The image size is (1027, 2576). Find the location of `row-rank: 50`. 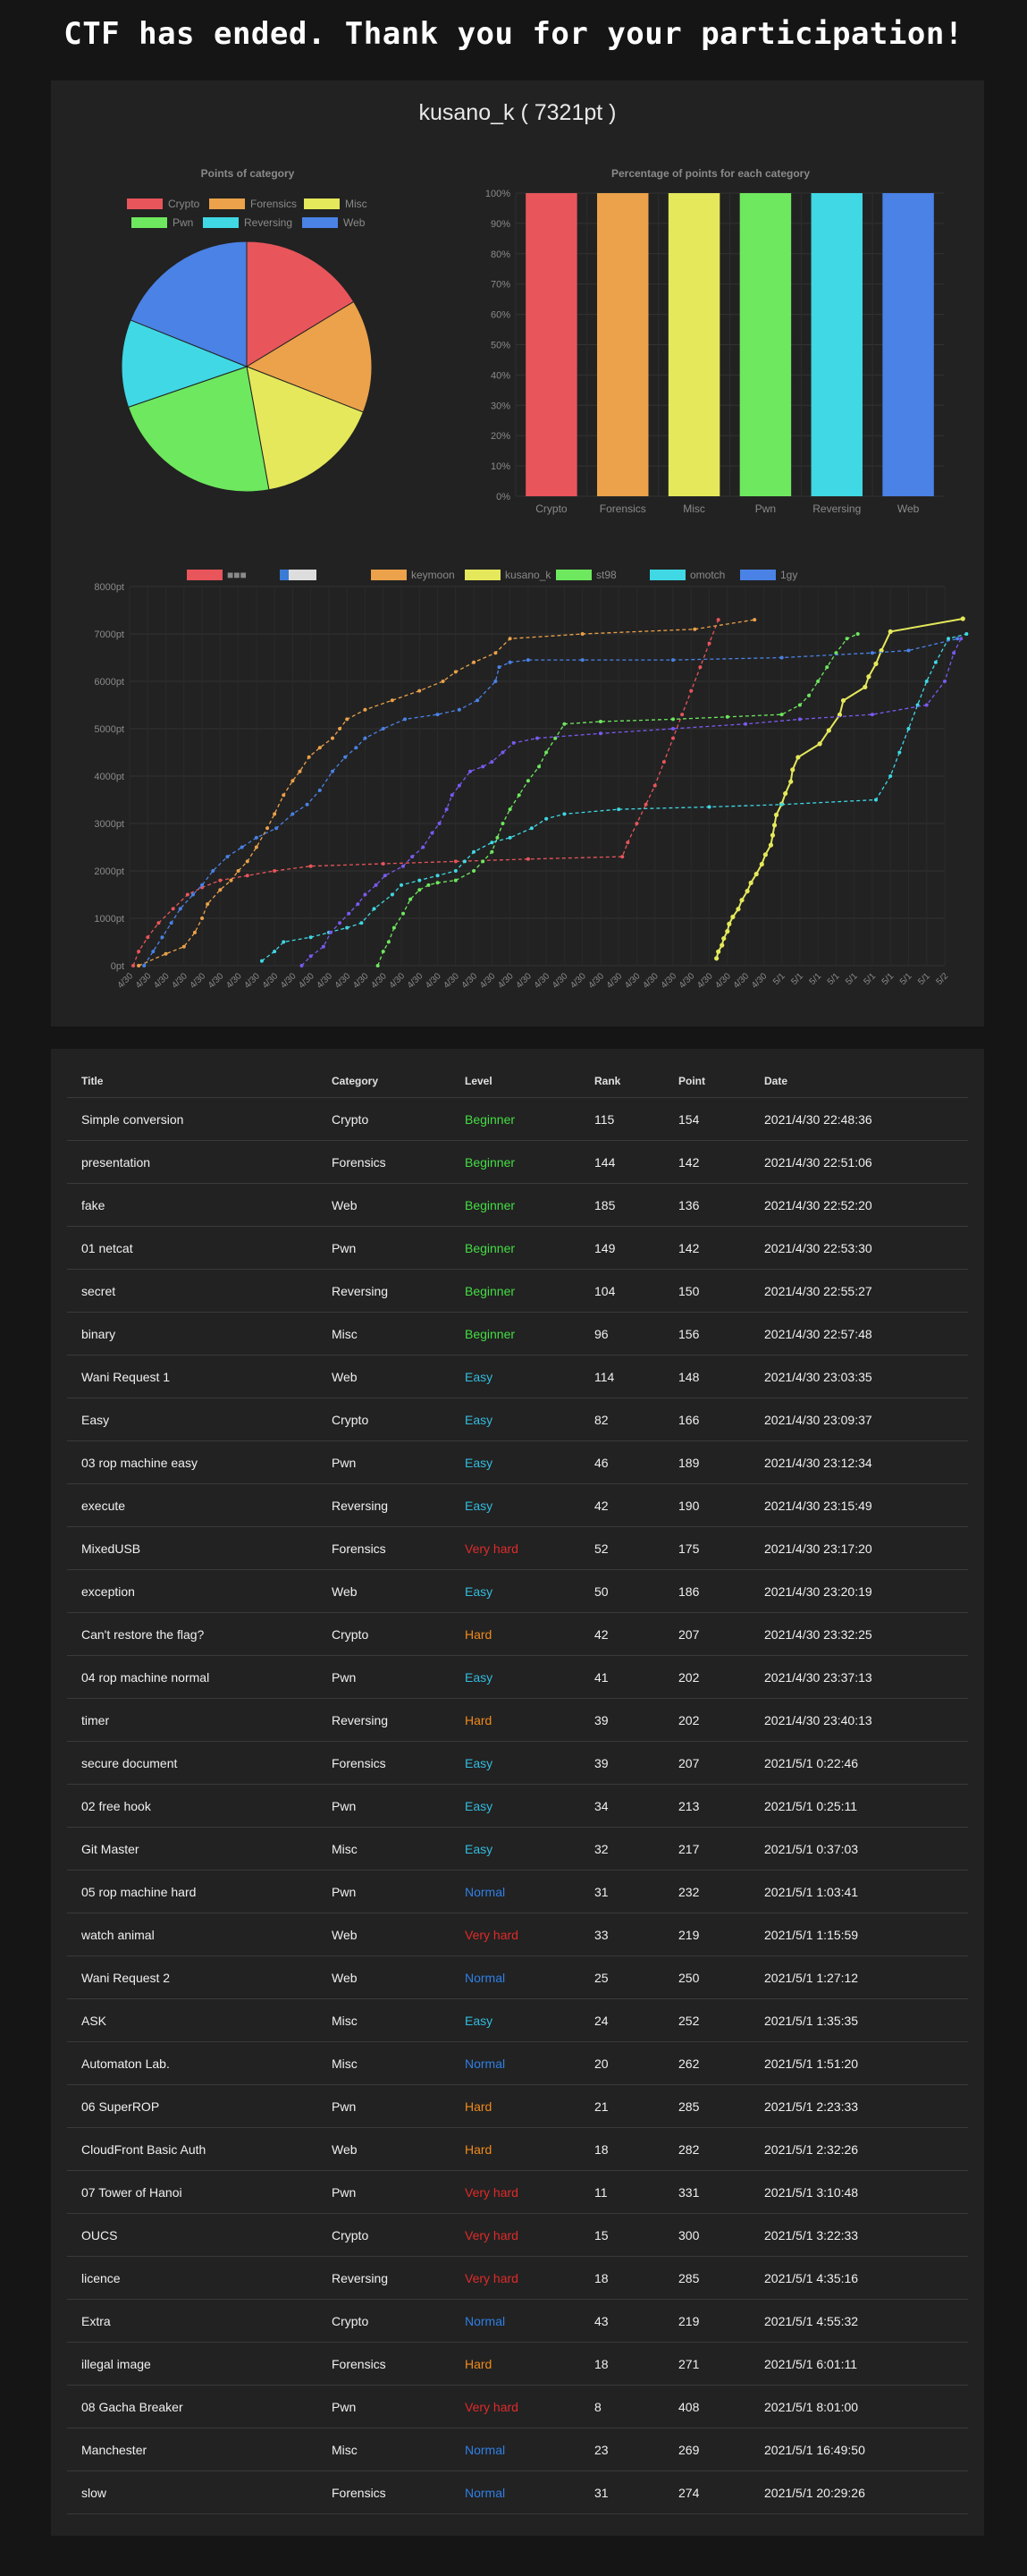

row-rank: 50 is located at coordinates (636, 1591).